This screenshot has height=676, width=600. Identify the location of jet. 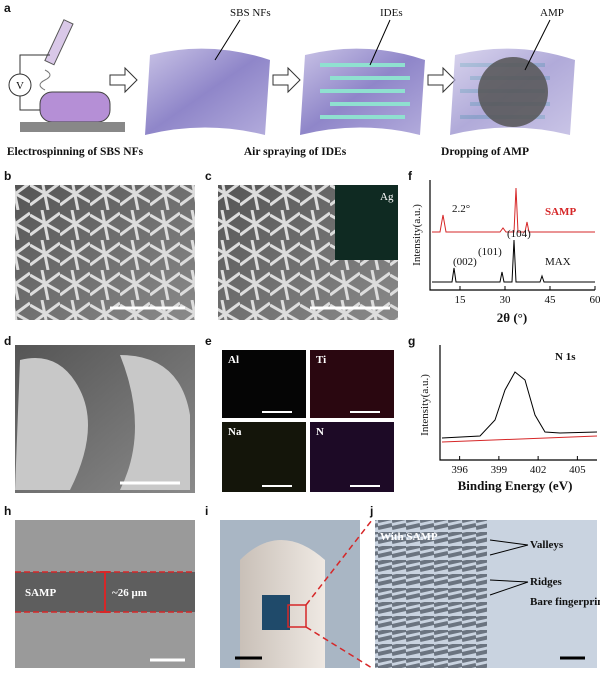
(45, 80).